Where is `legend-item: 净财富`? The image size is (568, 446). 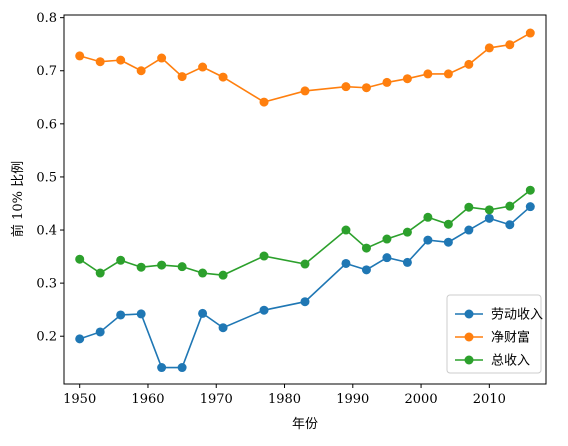 legend-item: 净财富 is located at coordinates (492, 338).